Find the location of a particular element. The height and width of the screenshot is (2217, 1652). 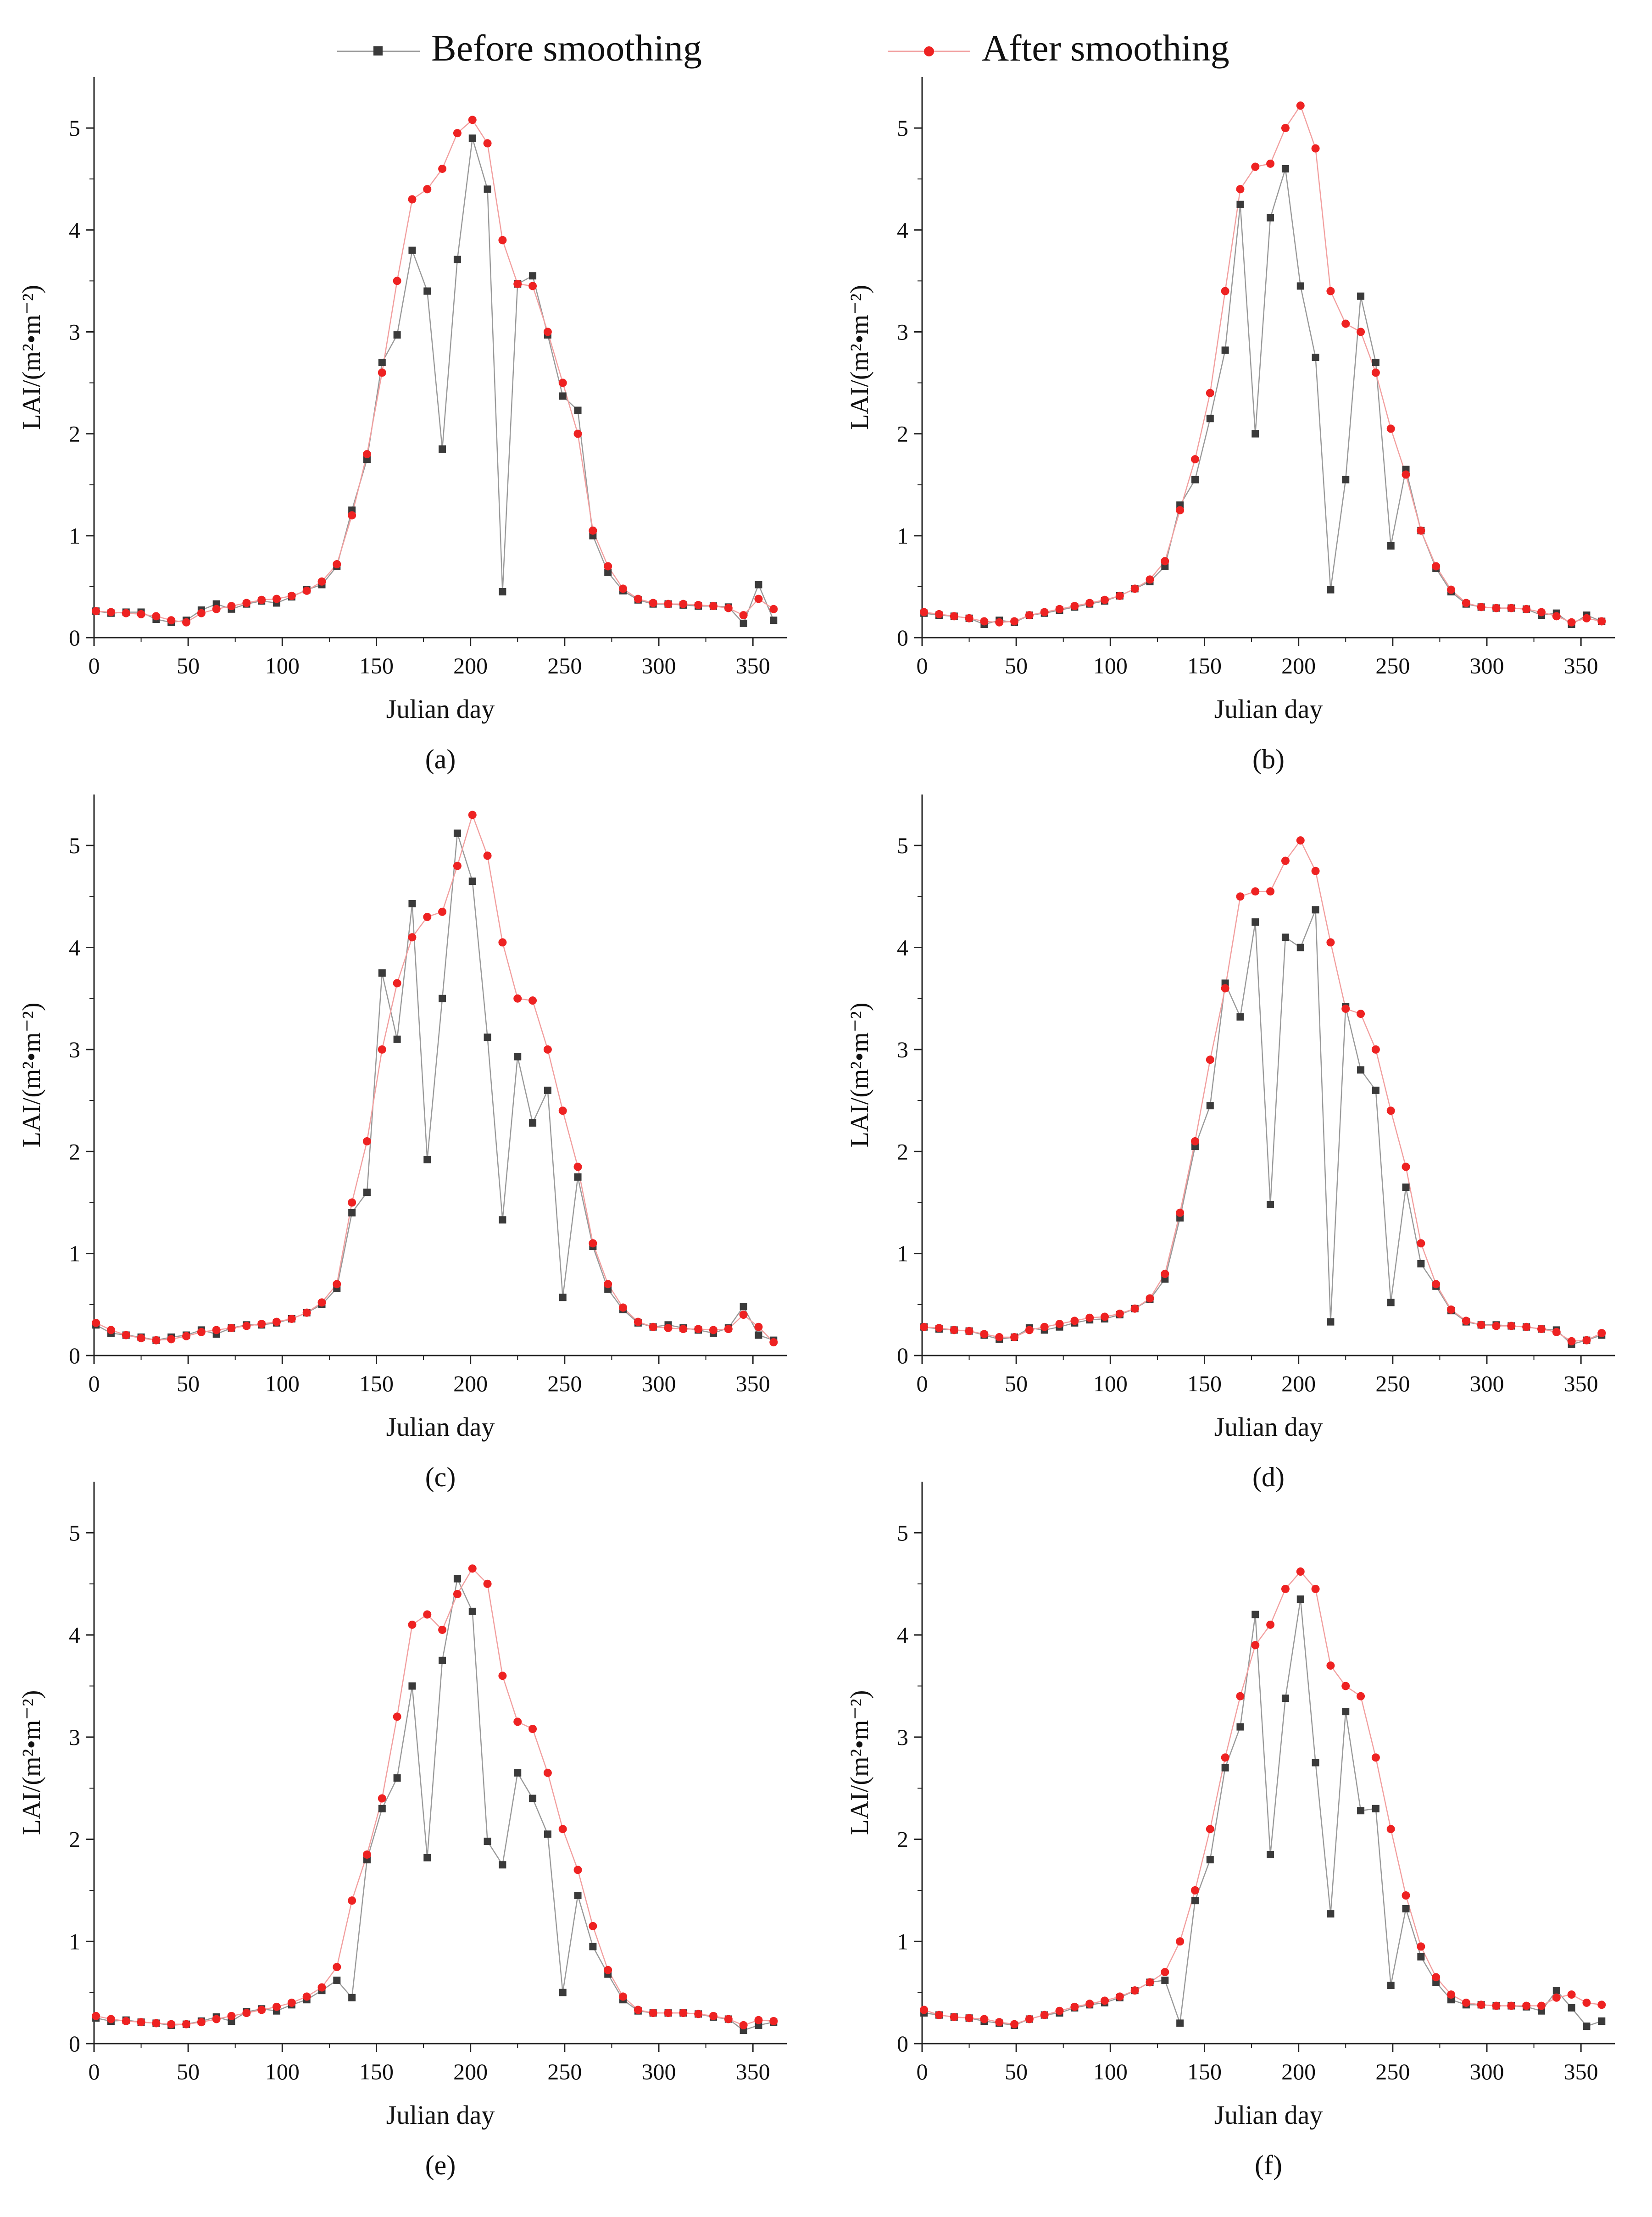

panel-label: (d) is located at coordinates (1268, 1477).